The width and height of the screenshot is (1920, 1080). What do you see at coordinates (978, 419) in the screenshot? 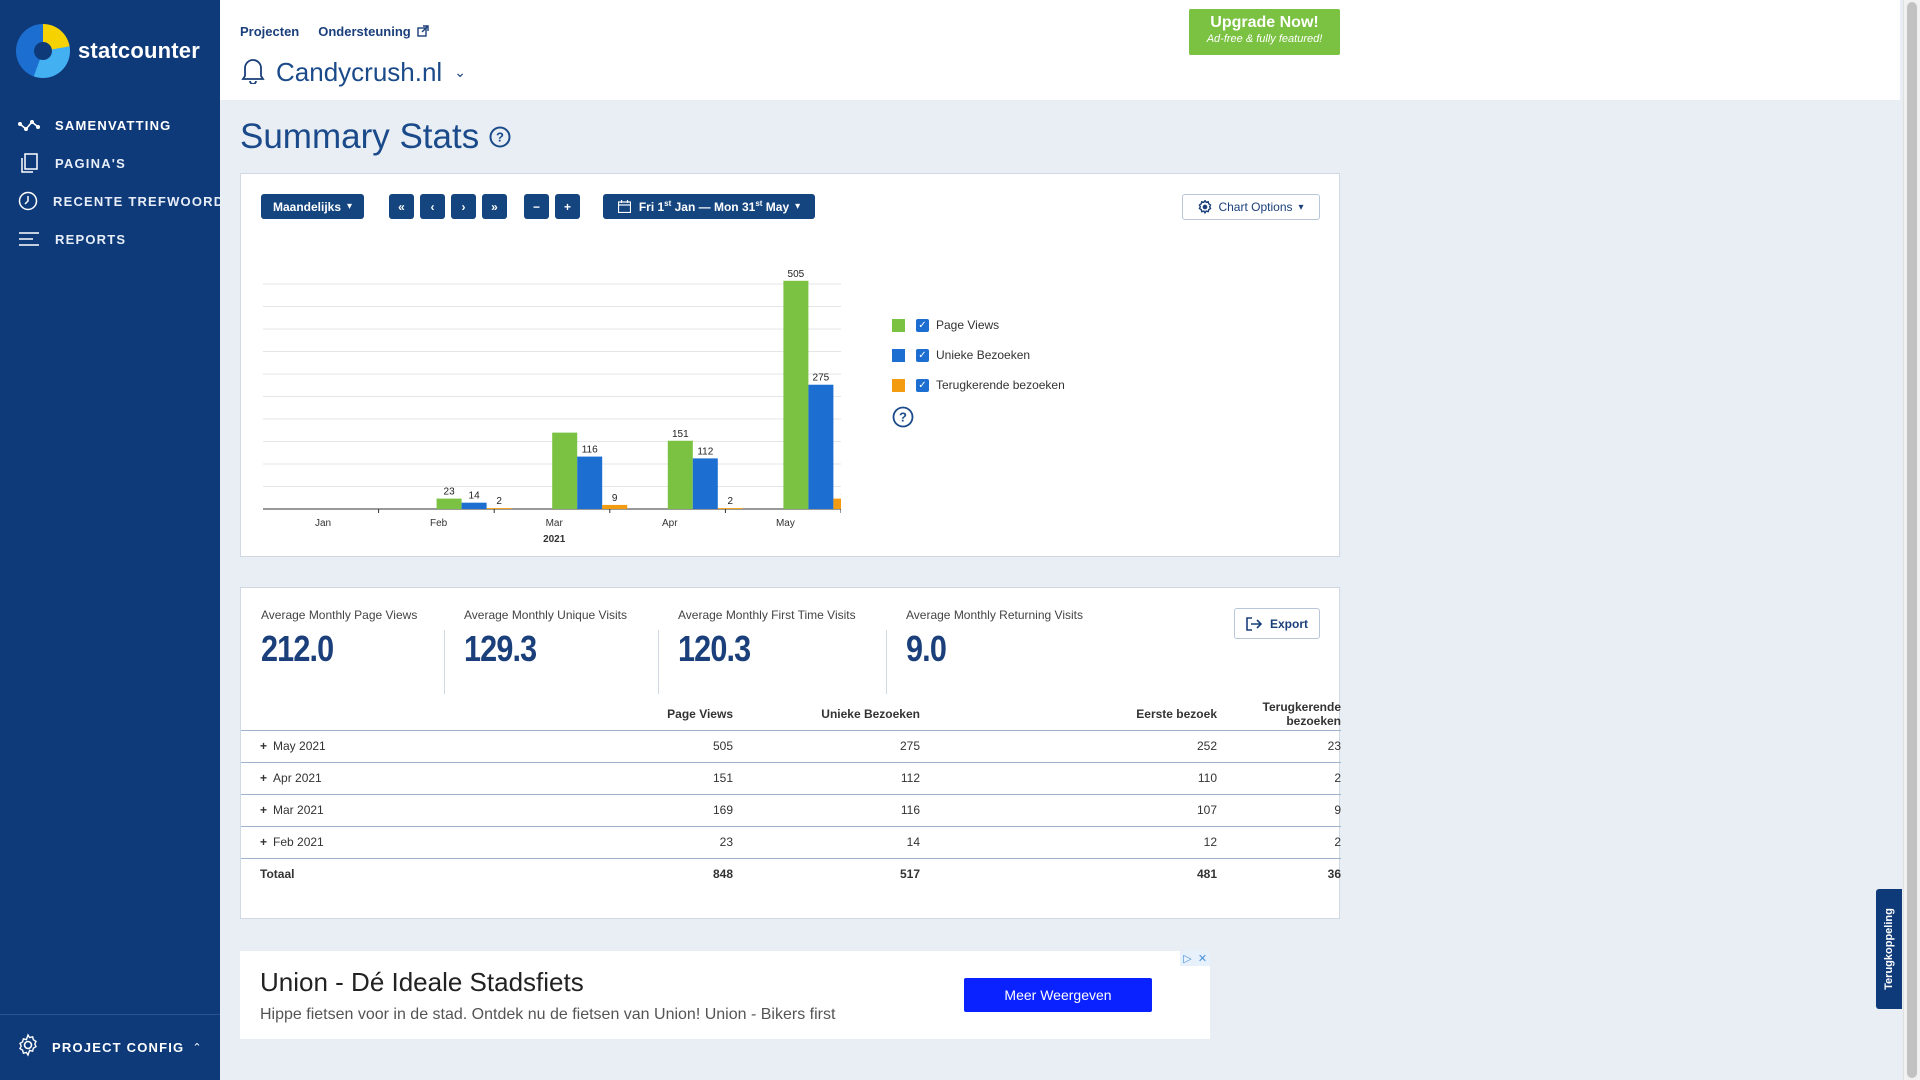
I see `chart-help-icon: ?` at bounding box center [978, 419].